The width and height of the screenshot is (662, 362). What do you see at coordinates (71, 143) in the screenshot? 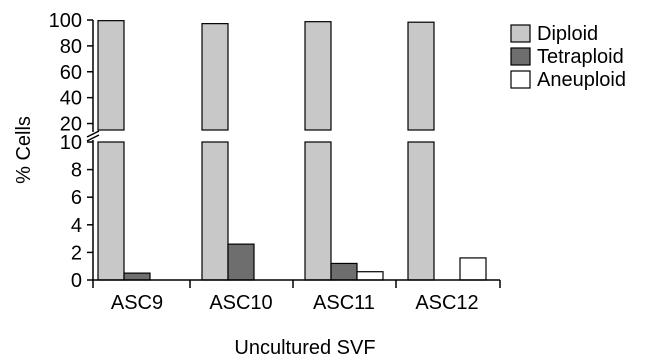
I see `y-tick-label-10: 10` at bounding box center [71, 143].